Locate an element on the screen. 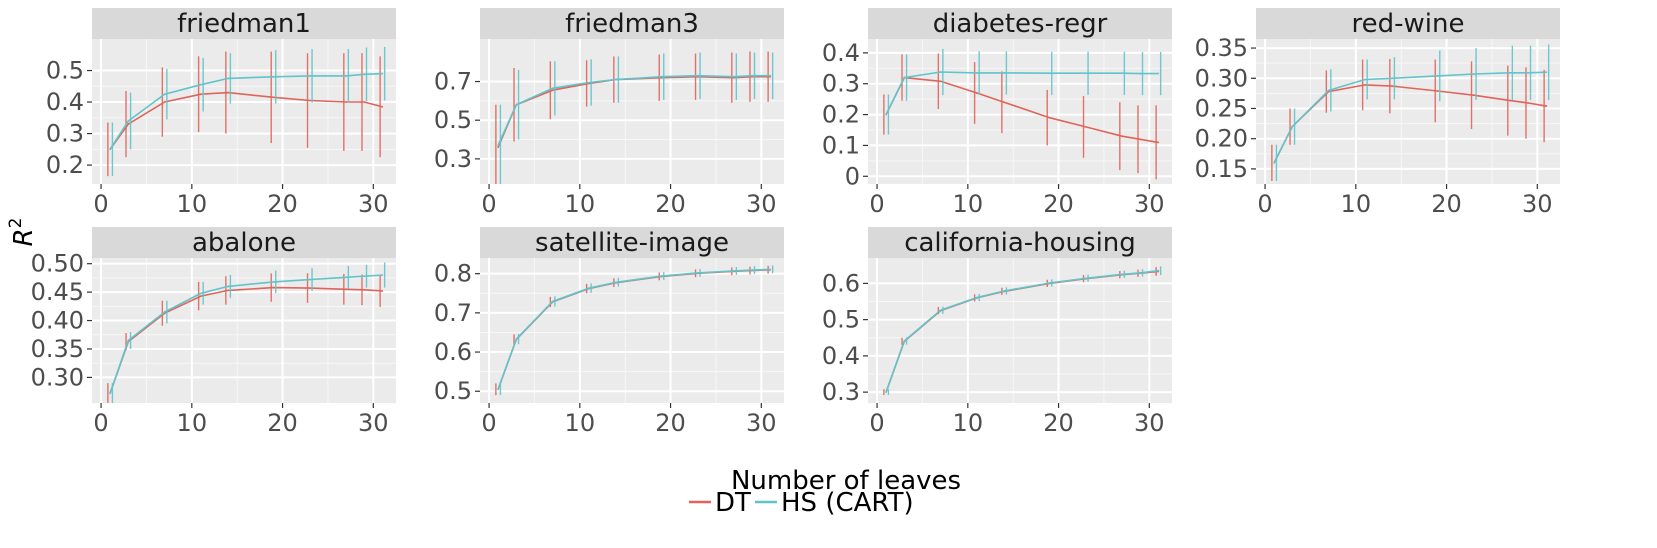 Image resolution: width=1657 pixels, height=548 pixels. panel-california-housing: california-housing 0.3 0.4 0.5 0.6 0 10 20 30 is located at coordinates (997, 332).